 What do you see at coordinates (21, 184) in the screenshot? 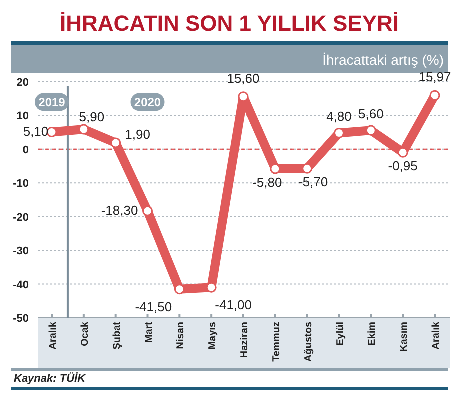
I see `y-tick-label: -10` at bounding box center [21, 184].